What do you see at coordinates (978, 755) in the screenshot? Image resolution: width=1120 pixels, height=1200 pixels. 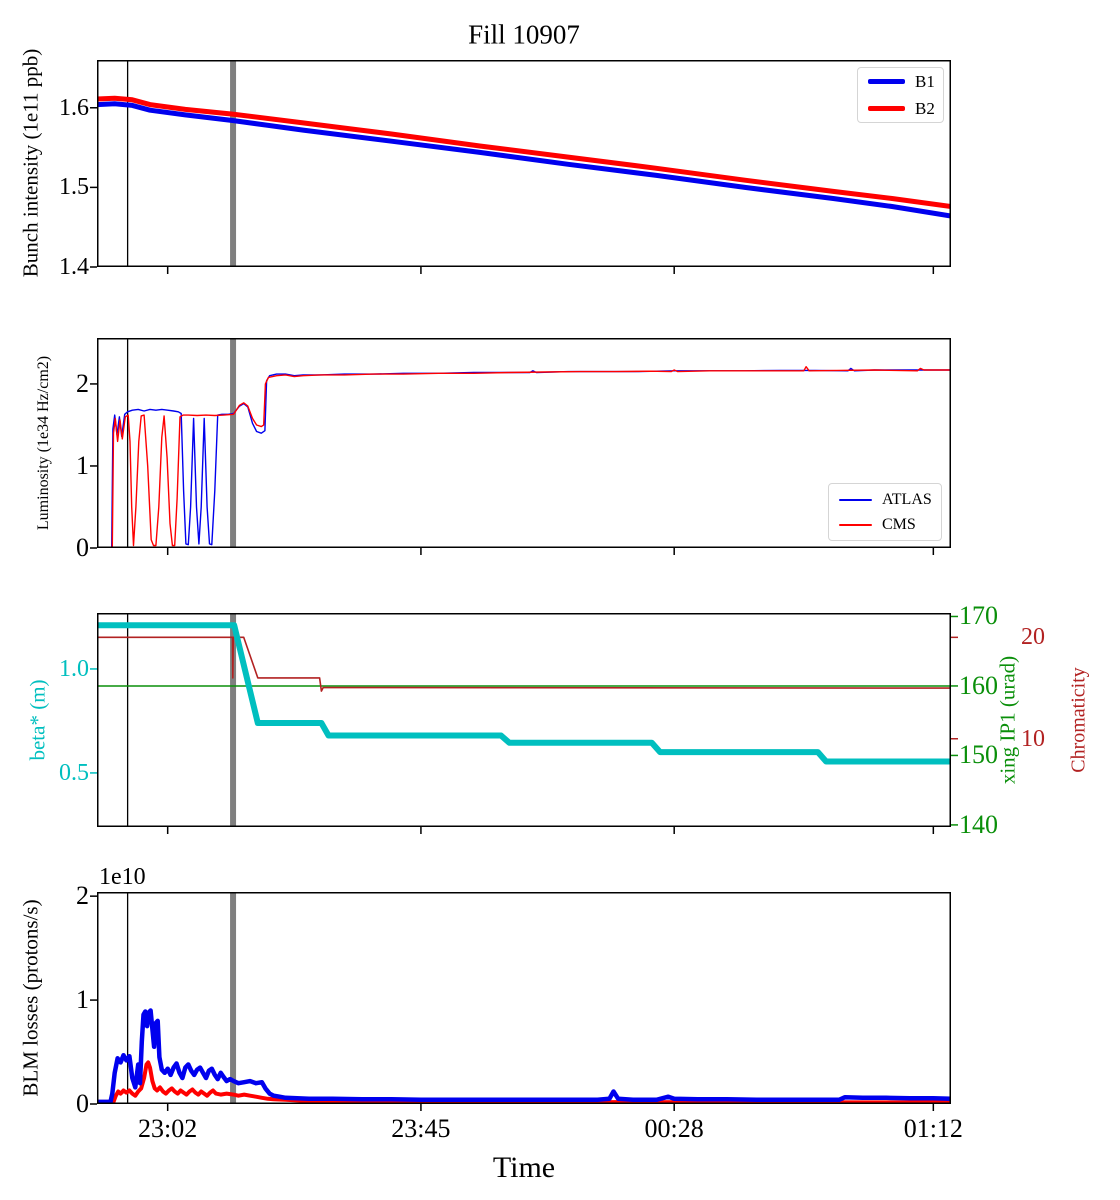 I see `y-tick-label-xing: 150` at bounding box center [978, 755].